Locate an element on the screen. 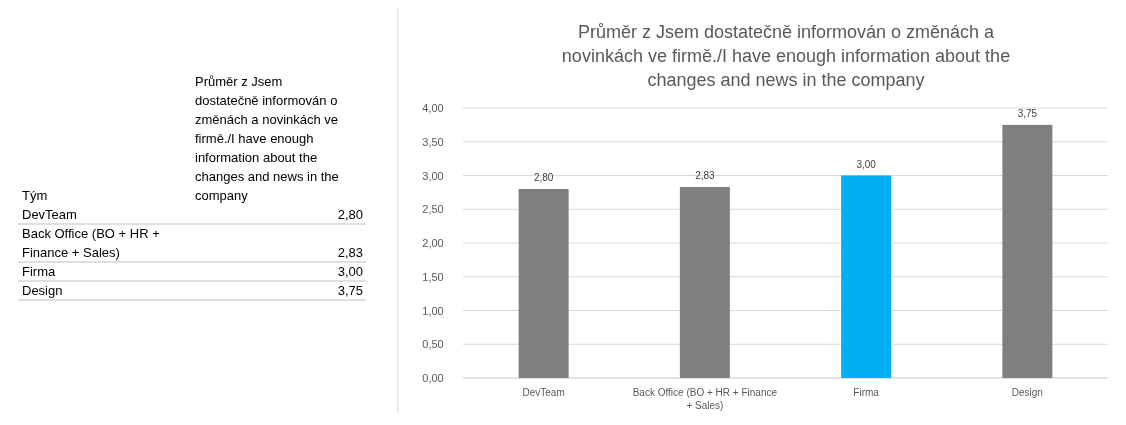  text: 2,80 is located at coordinates (350, 214).